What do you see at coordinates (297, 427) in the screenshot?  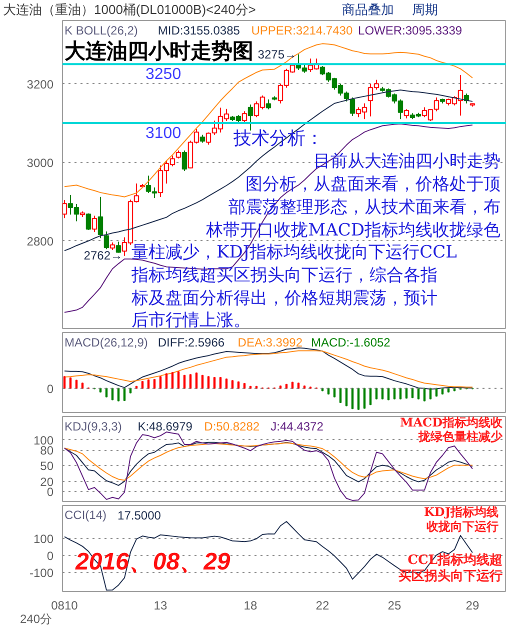 I see `series-label: J:44.4372` at bounding box center [297, 427].